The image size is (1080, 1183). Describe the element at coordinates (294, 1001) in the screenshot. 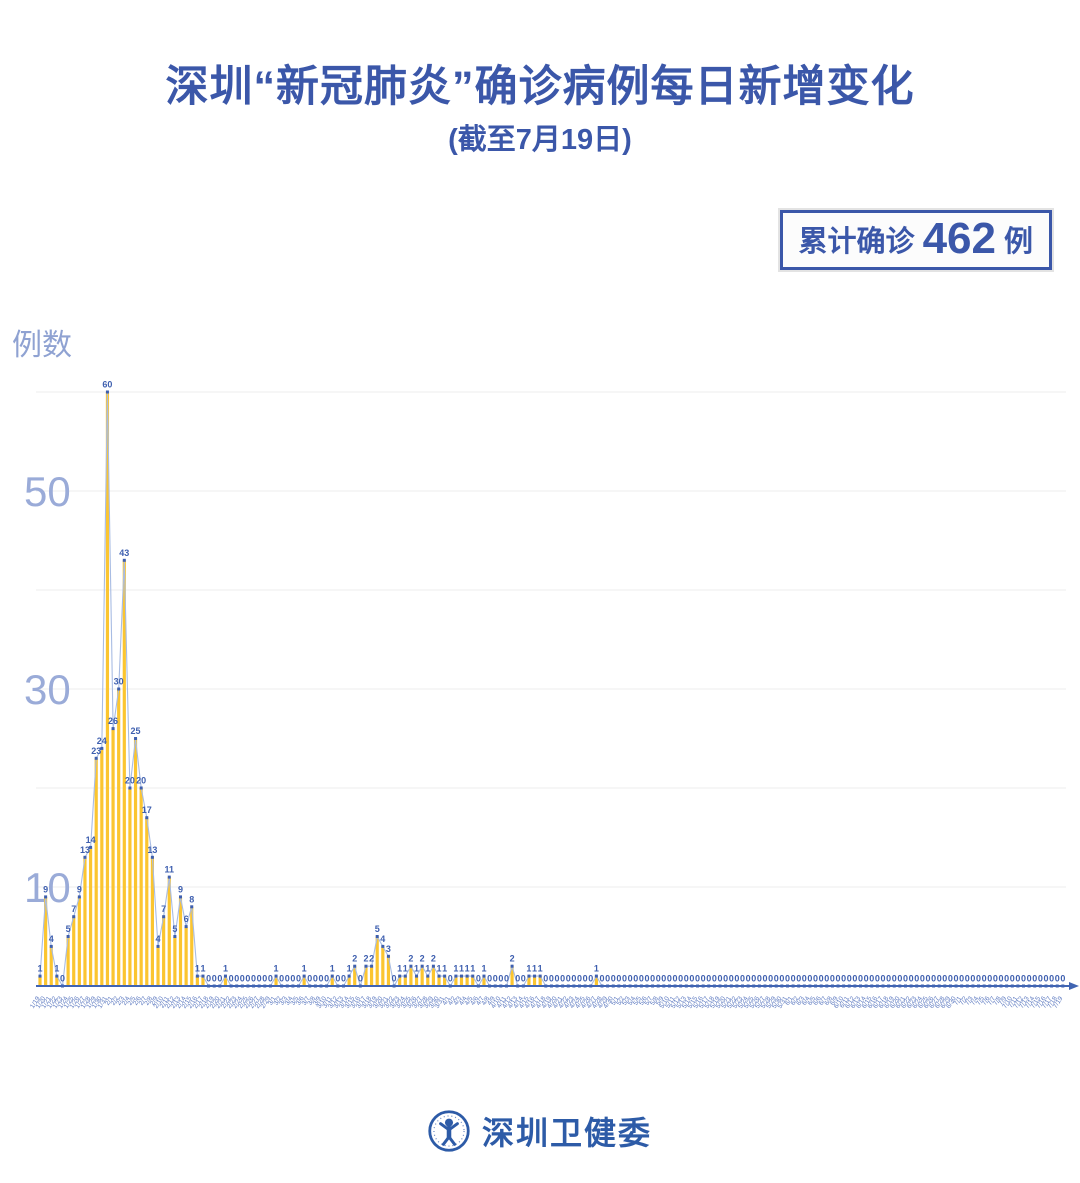

I see `svg-text: 3/5` at that location.